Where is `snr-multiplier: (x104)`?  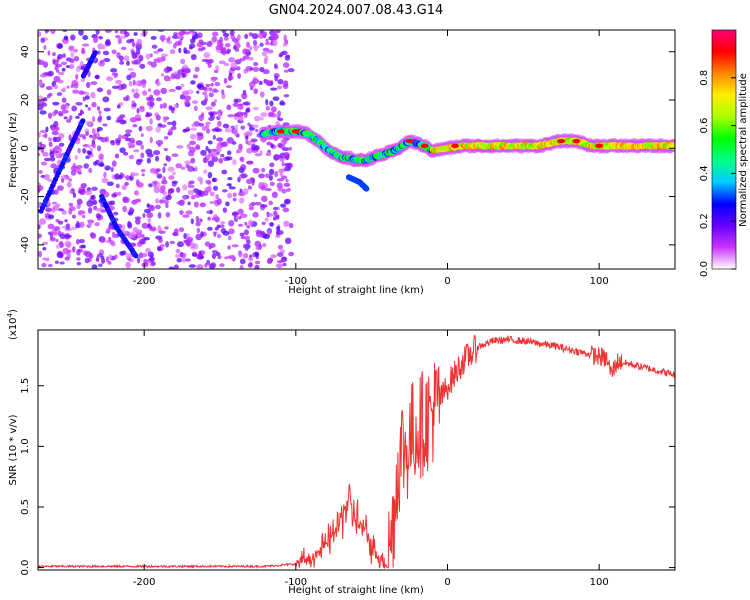
snr-multiplier: (x104) is located at coordinates (12, 324).